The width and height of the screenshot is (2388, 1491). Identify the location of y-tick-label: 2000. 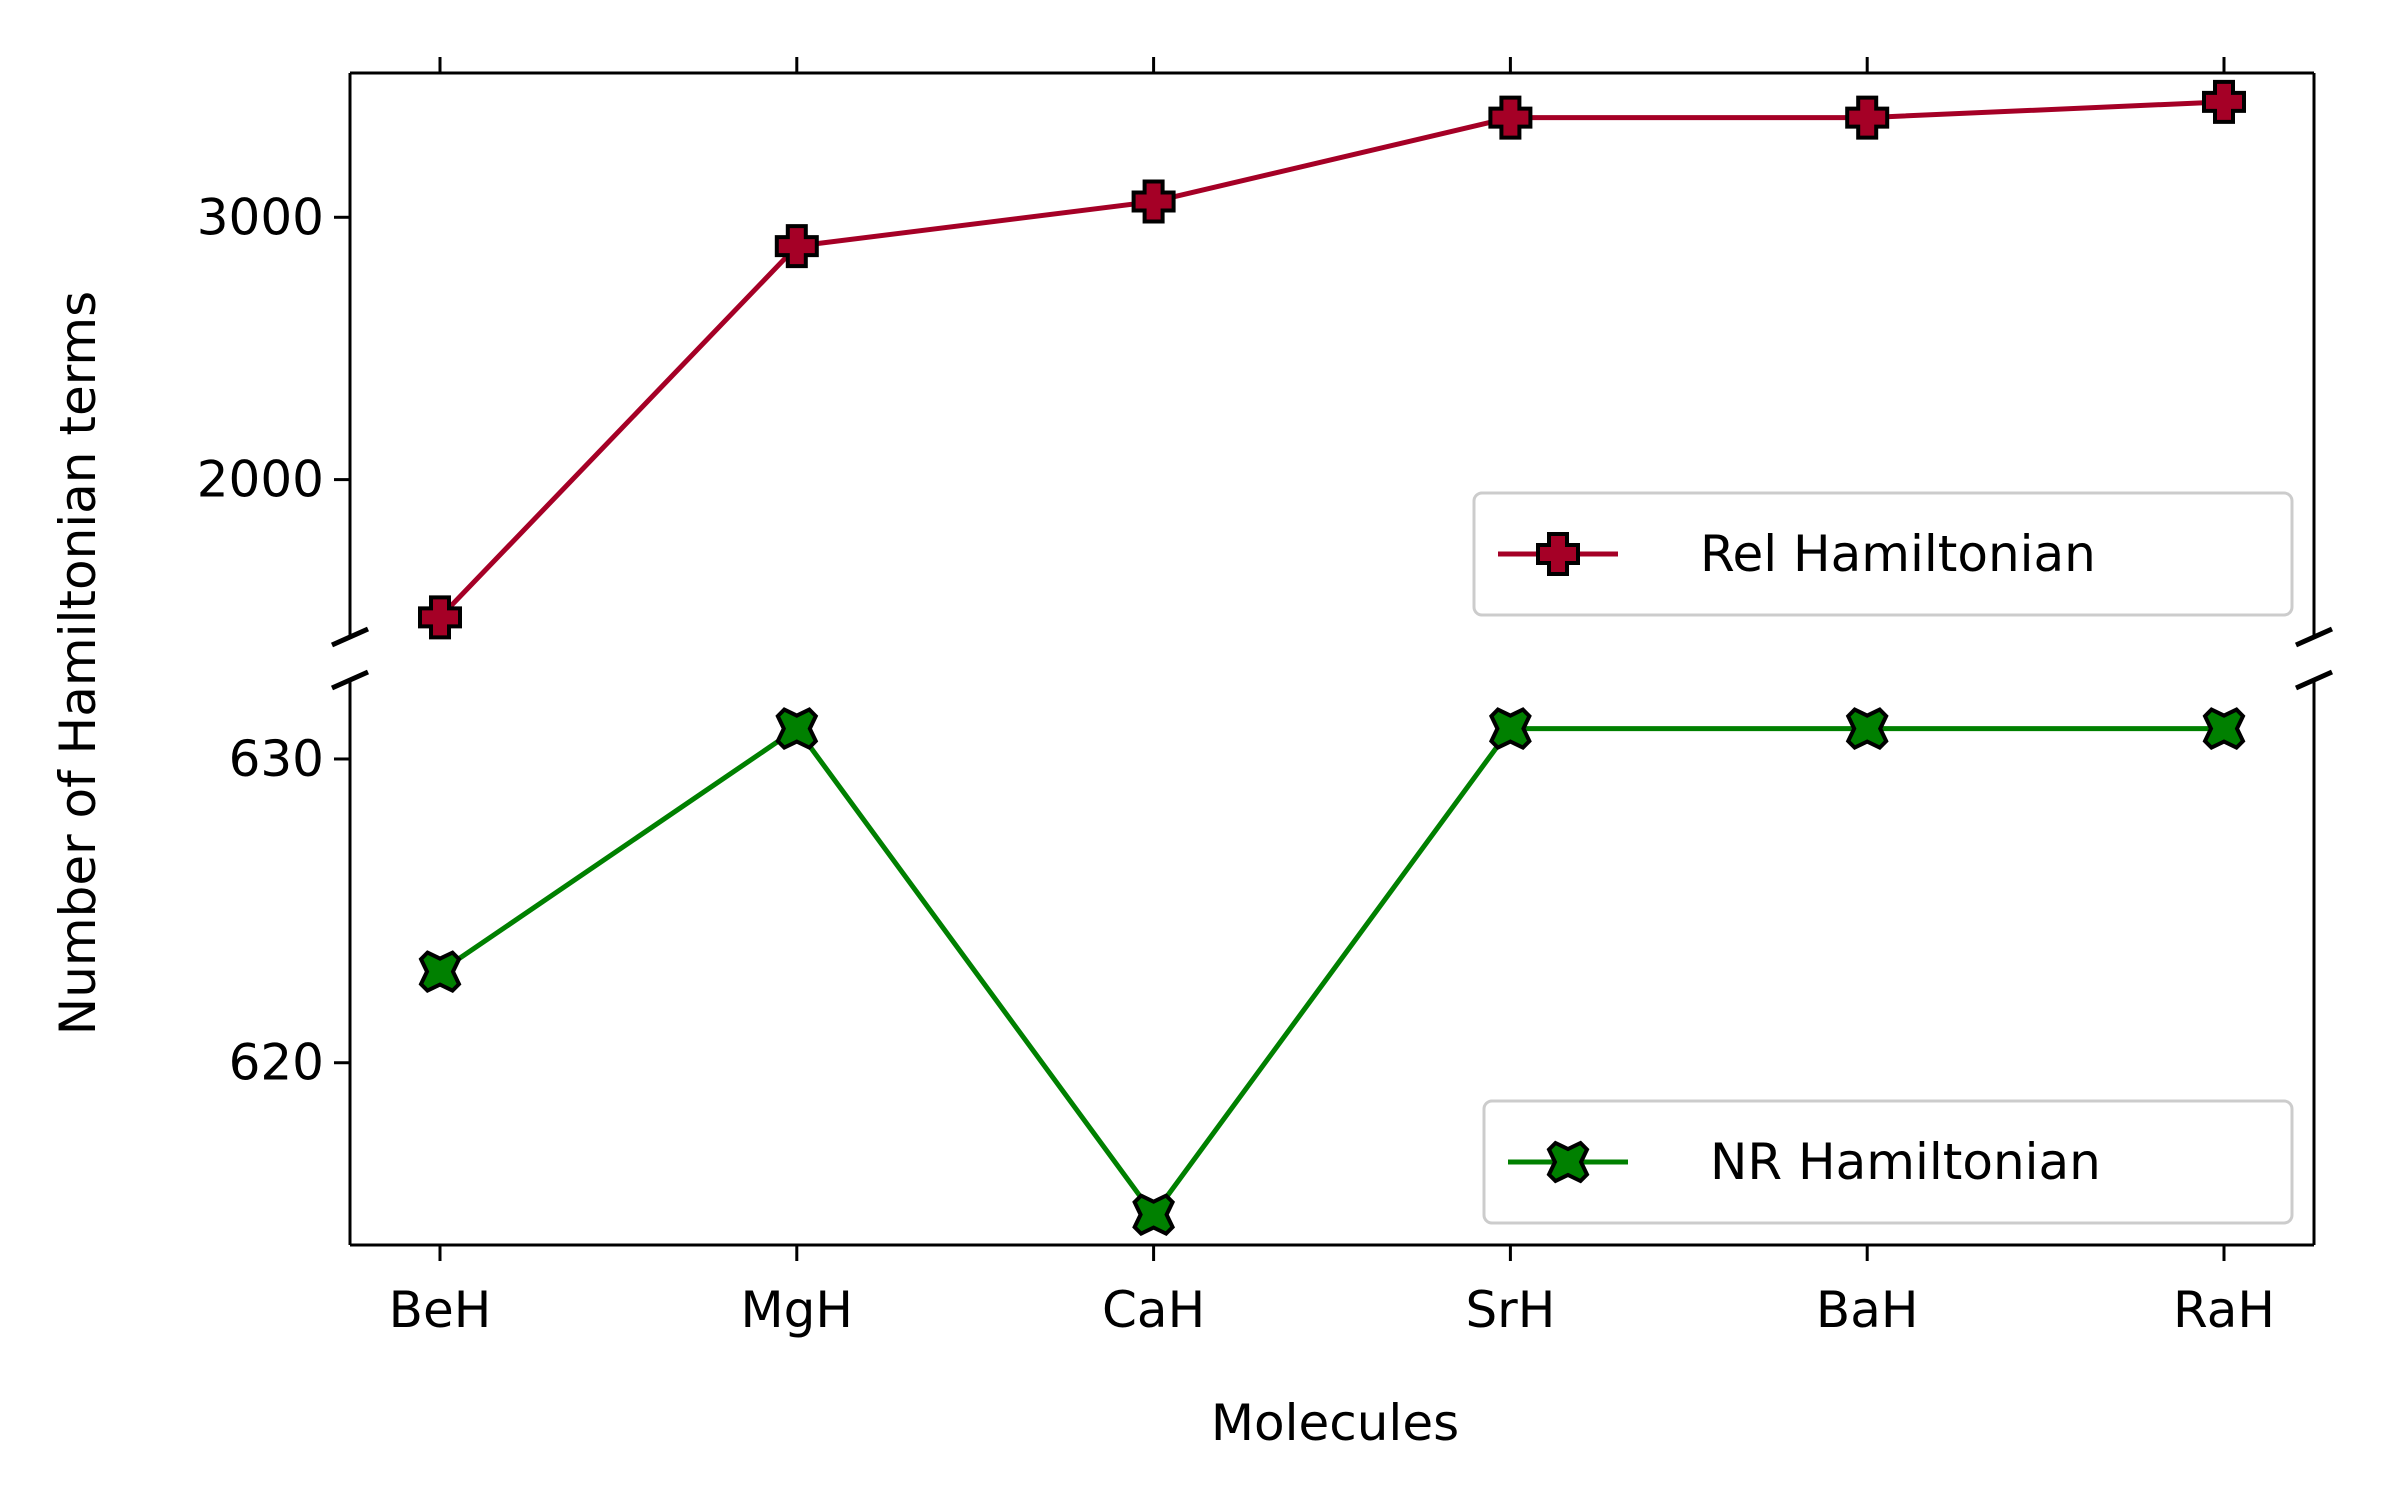
(260, 480).